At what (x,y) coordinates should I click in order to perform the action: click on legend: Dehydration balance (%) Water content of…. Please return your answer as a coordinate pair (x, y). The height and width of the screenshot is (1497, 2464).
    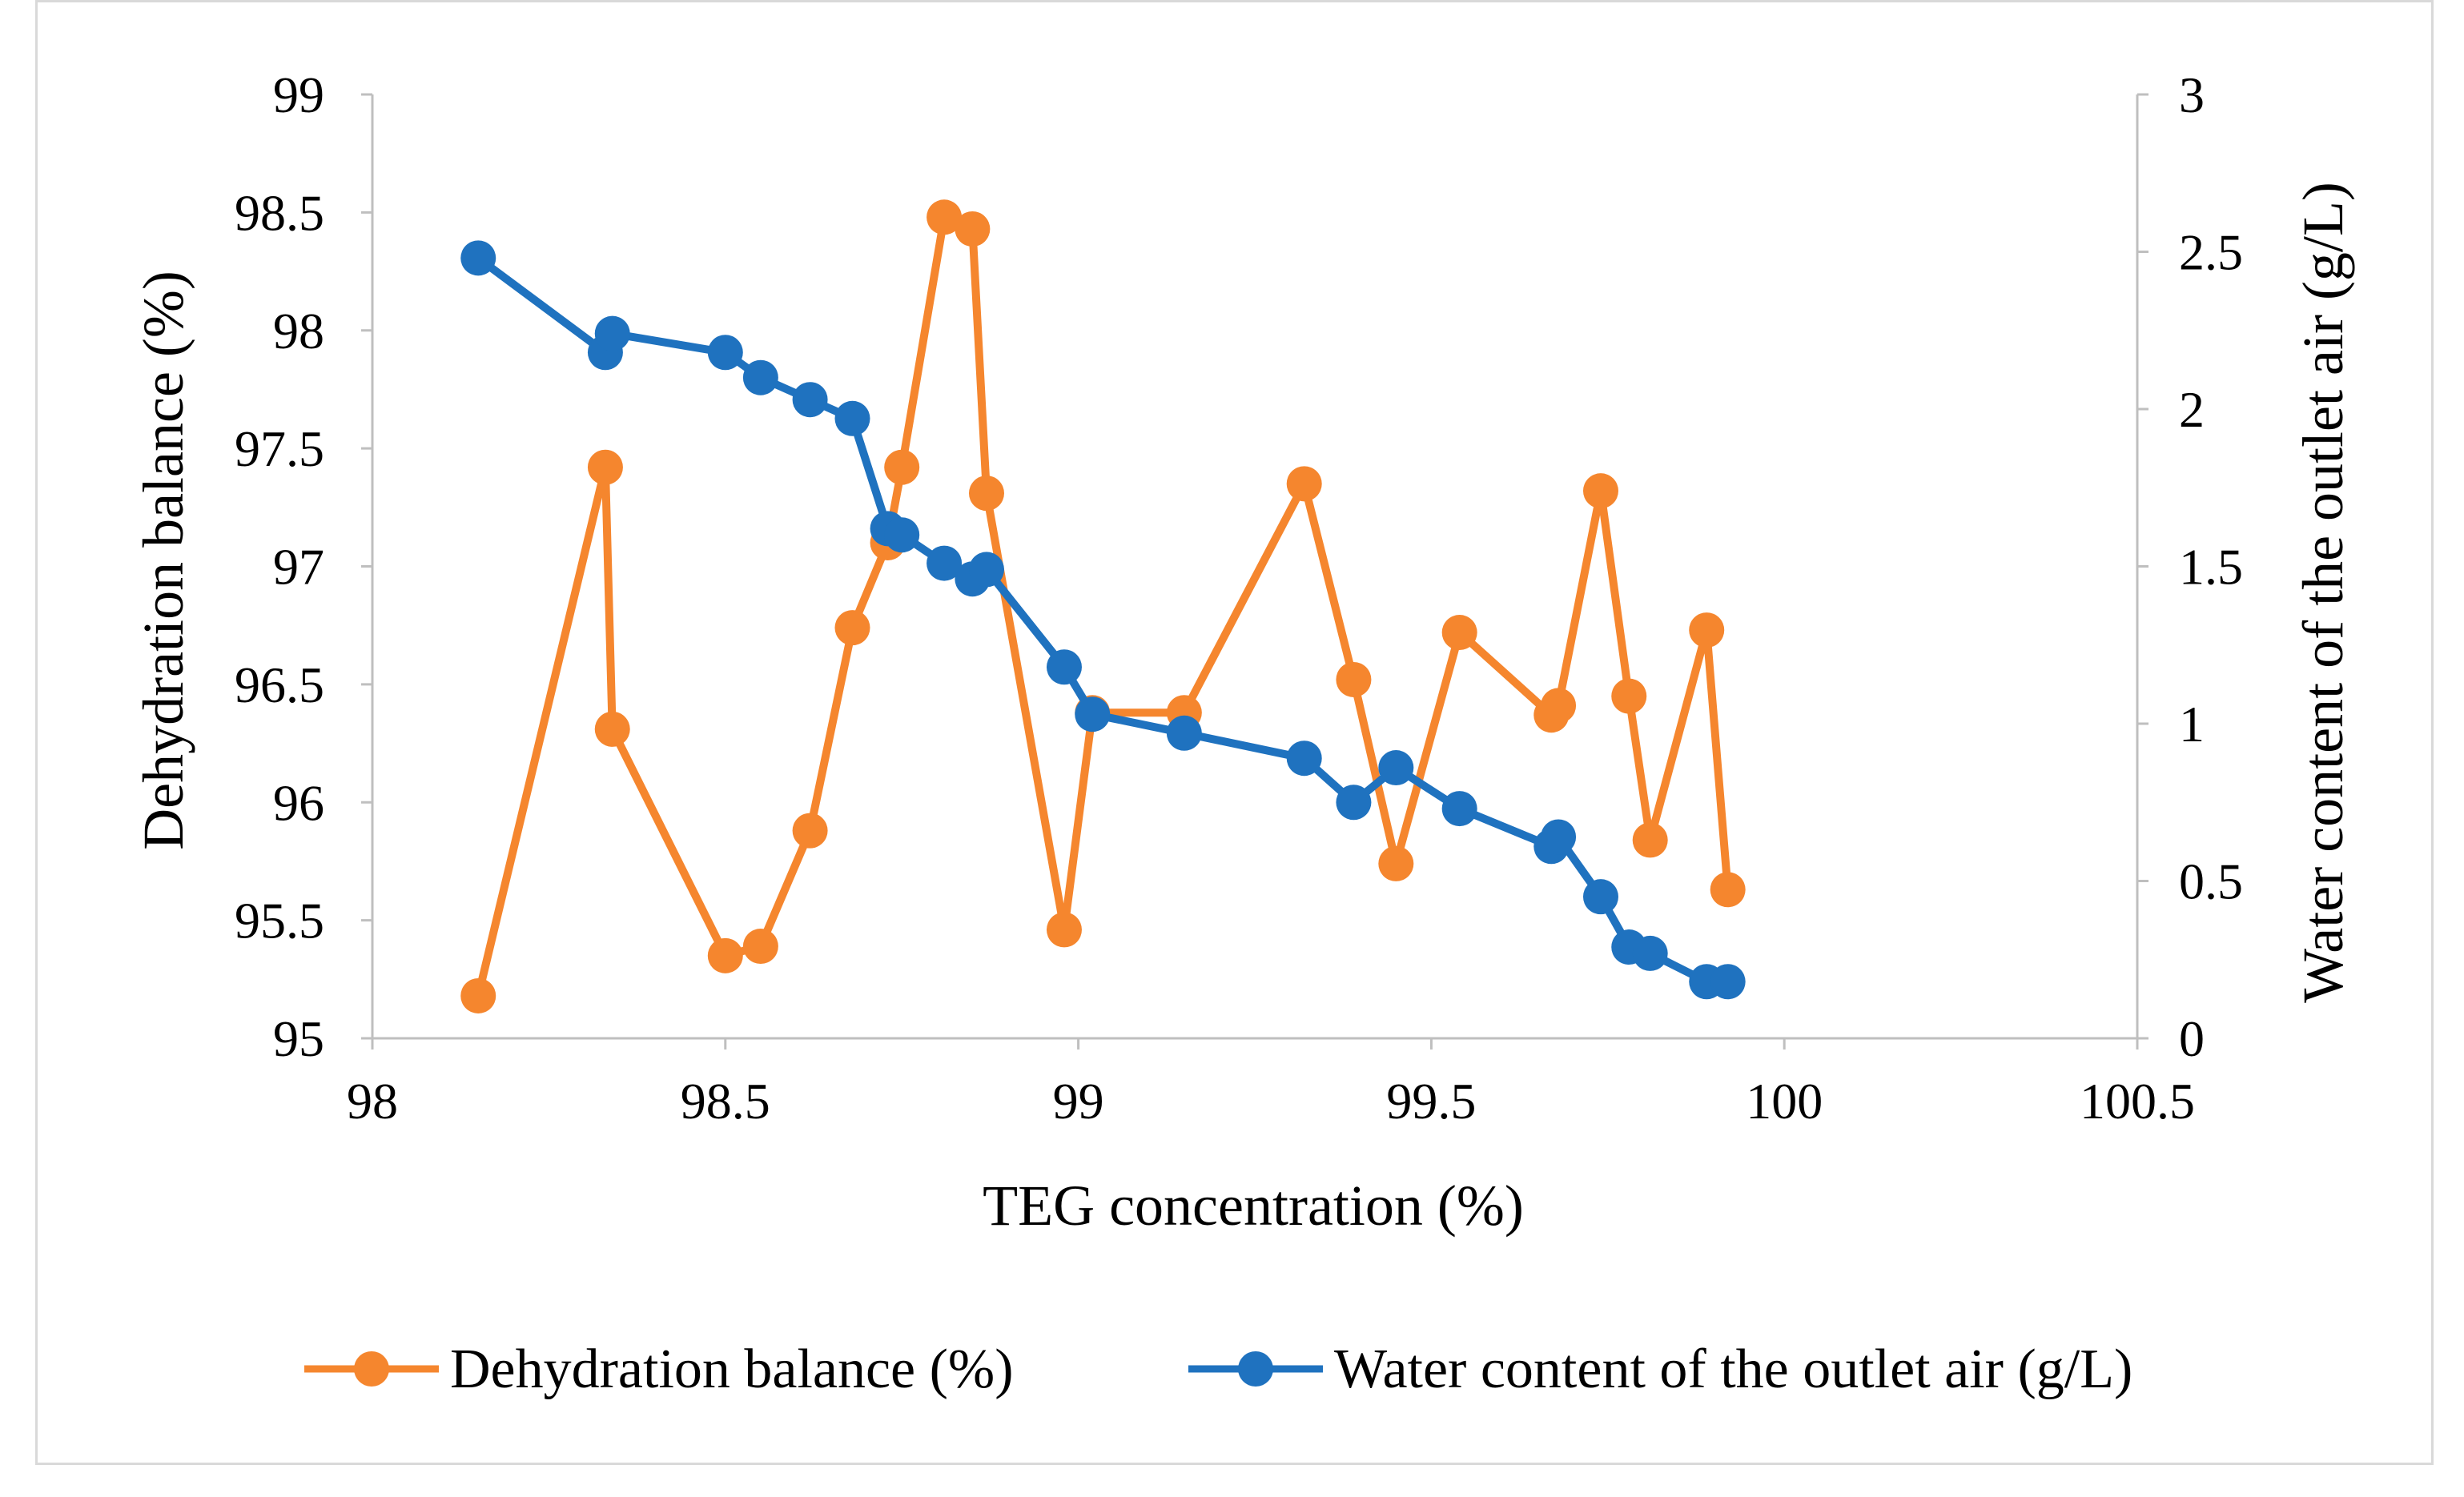
    Looking at the image, I should click on (1218, 1369).